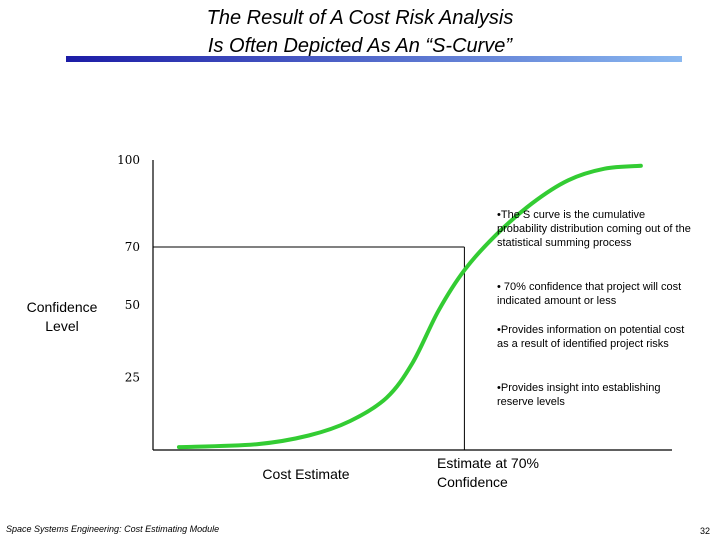  I want to click on y-tick-labels: 25 50 70 100, so click(128, 269).